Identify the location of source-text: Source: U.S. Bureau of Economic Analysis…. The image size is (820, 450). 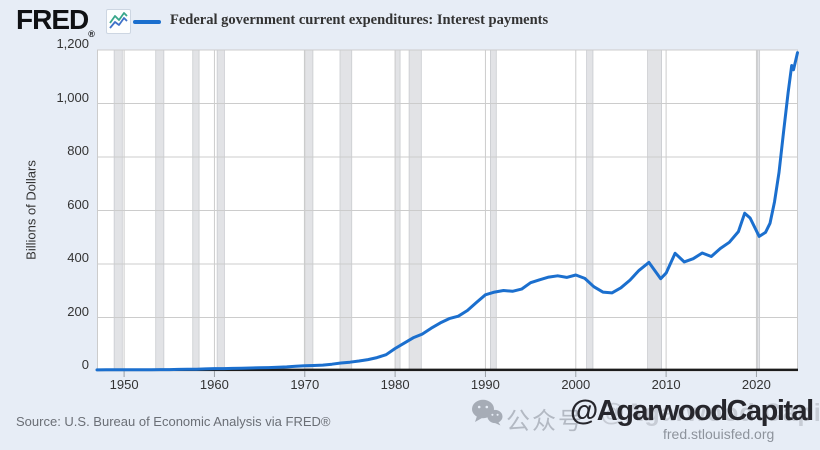
(173, 421).